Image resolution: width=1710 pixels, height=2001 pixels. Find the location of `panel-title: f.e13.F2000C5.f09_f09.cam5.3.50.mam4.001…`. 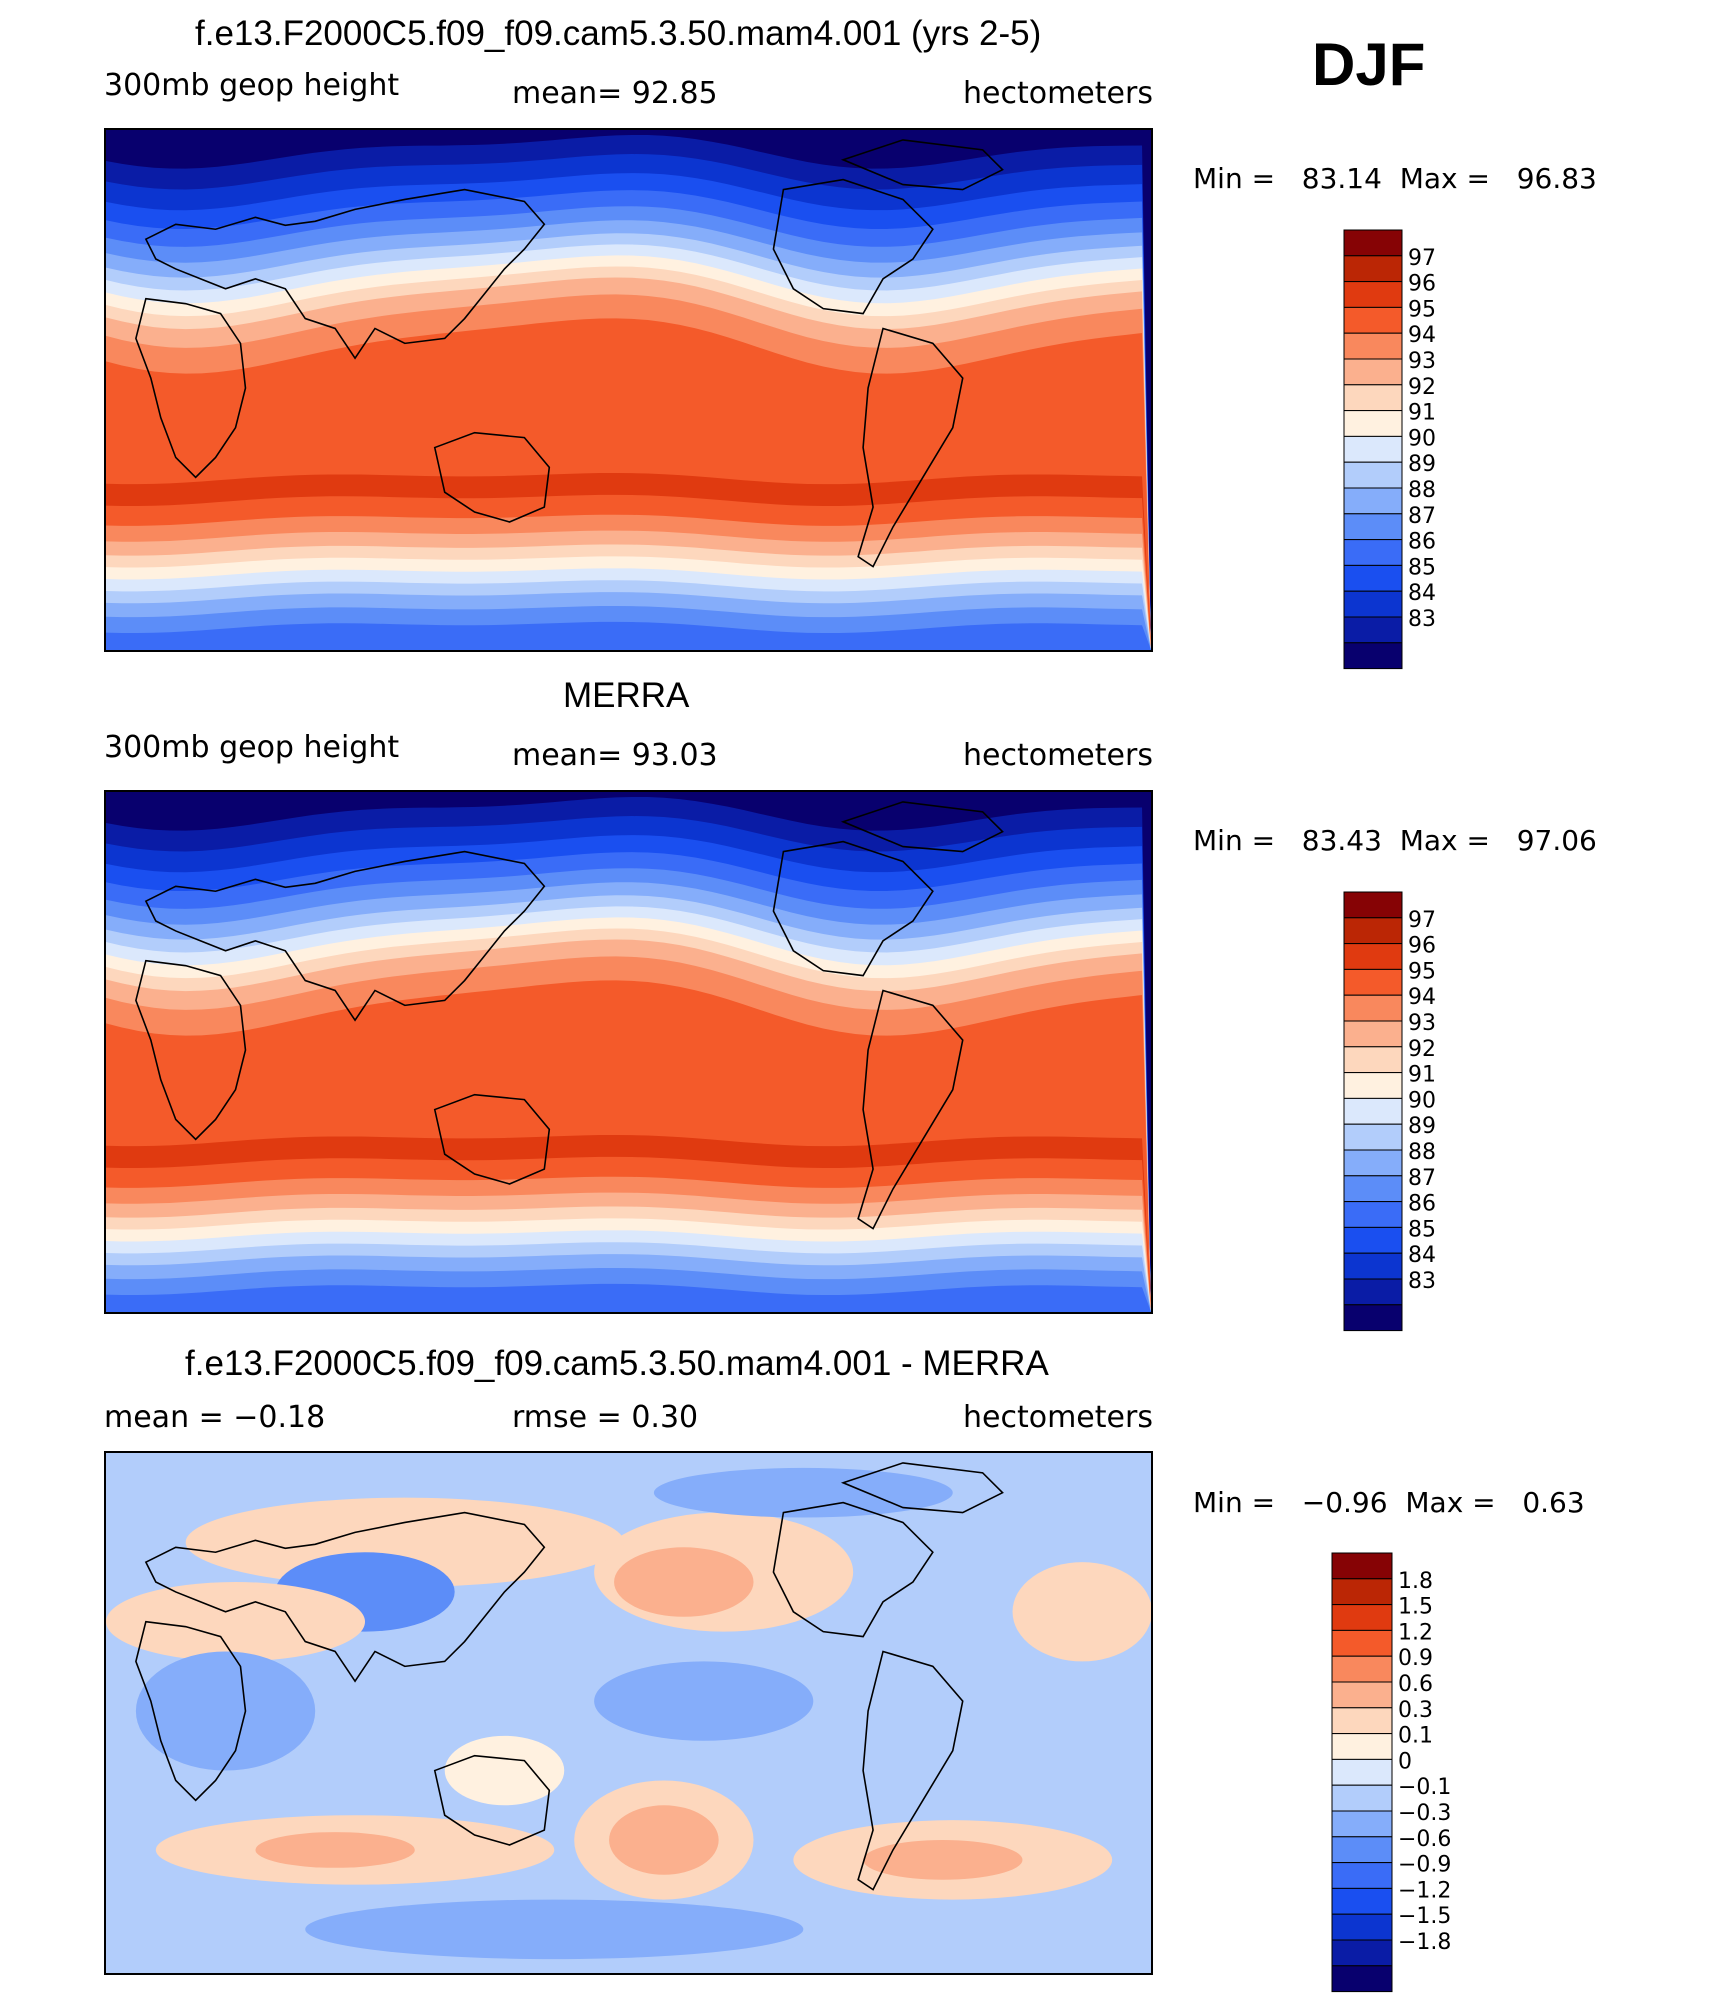

panel-title: f.e13.F2000C5.f09_f09.cam5.3.50.mam4.001… is located at coordinates (617, 1363).